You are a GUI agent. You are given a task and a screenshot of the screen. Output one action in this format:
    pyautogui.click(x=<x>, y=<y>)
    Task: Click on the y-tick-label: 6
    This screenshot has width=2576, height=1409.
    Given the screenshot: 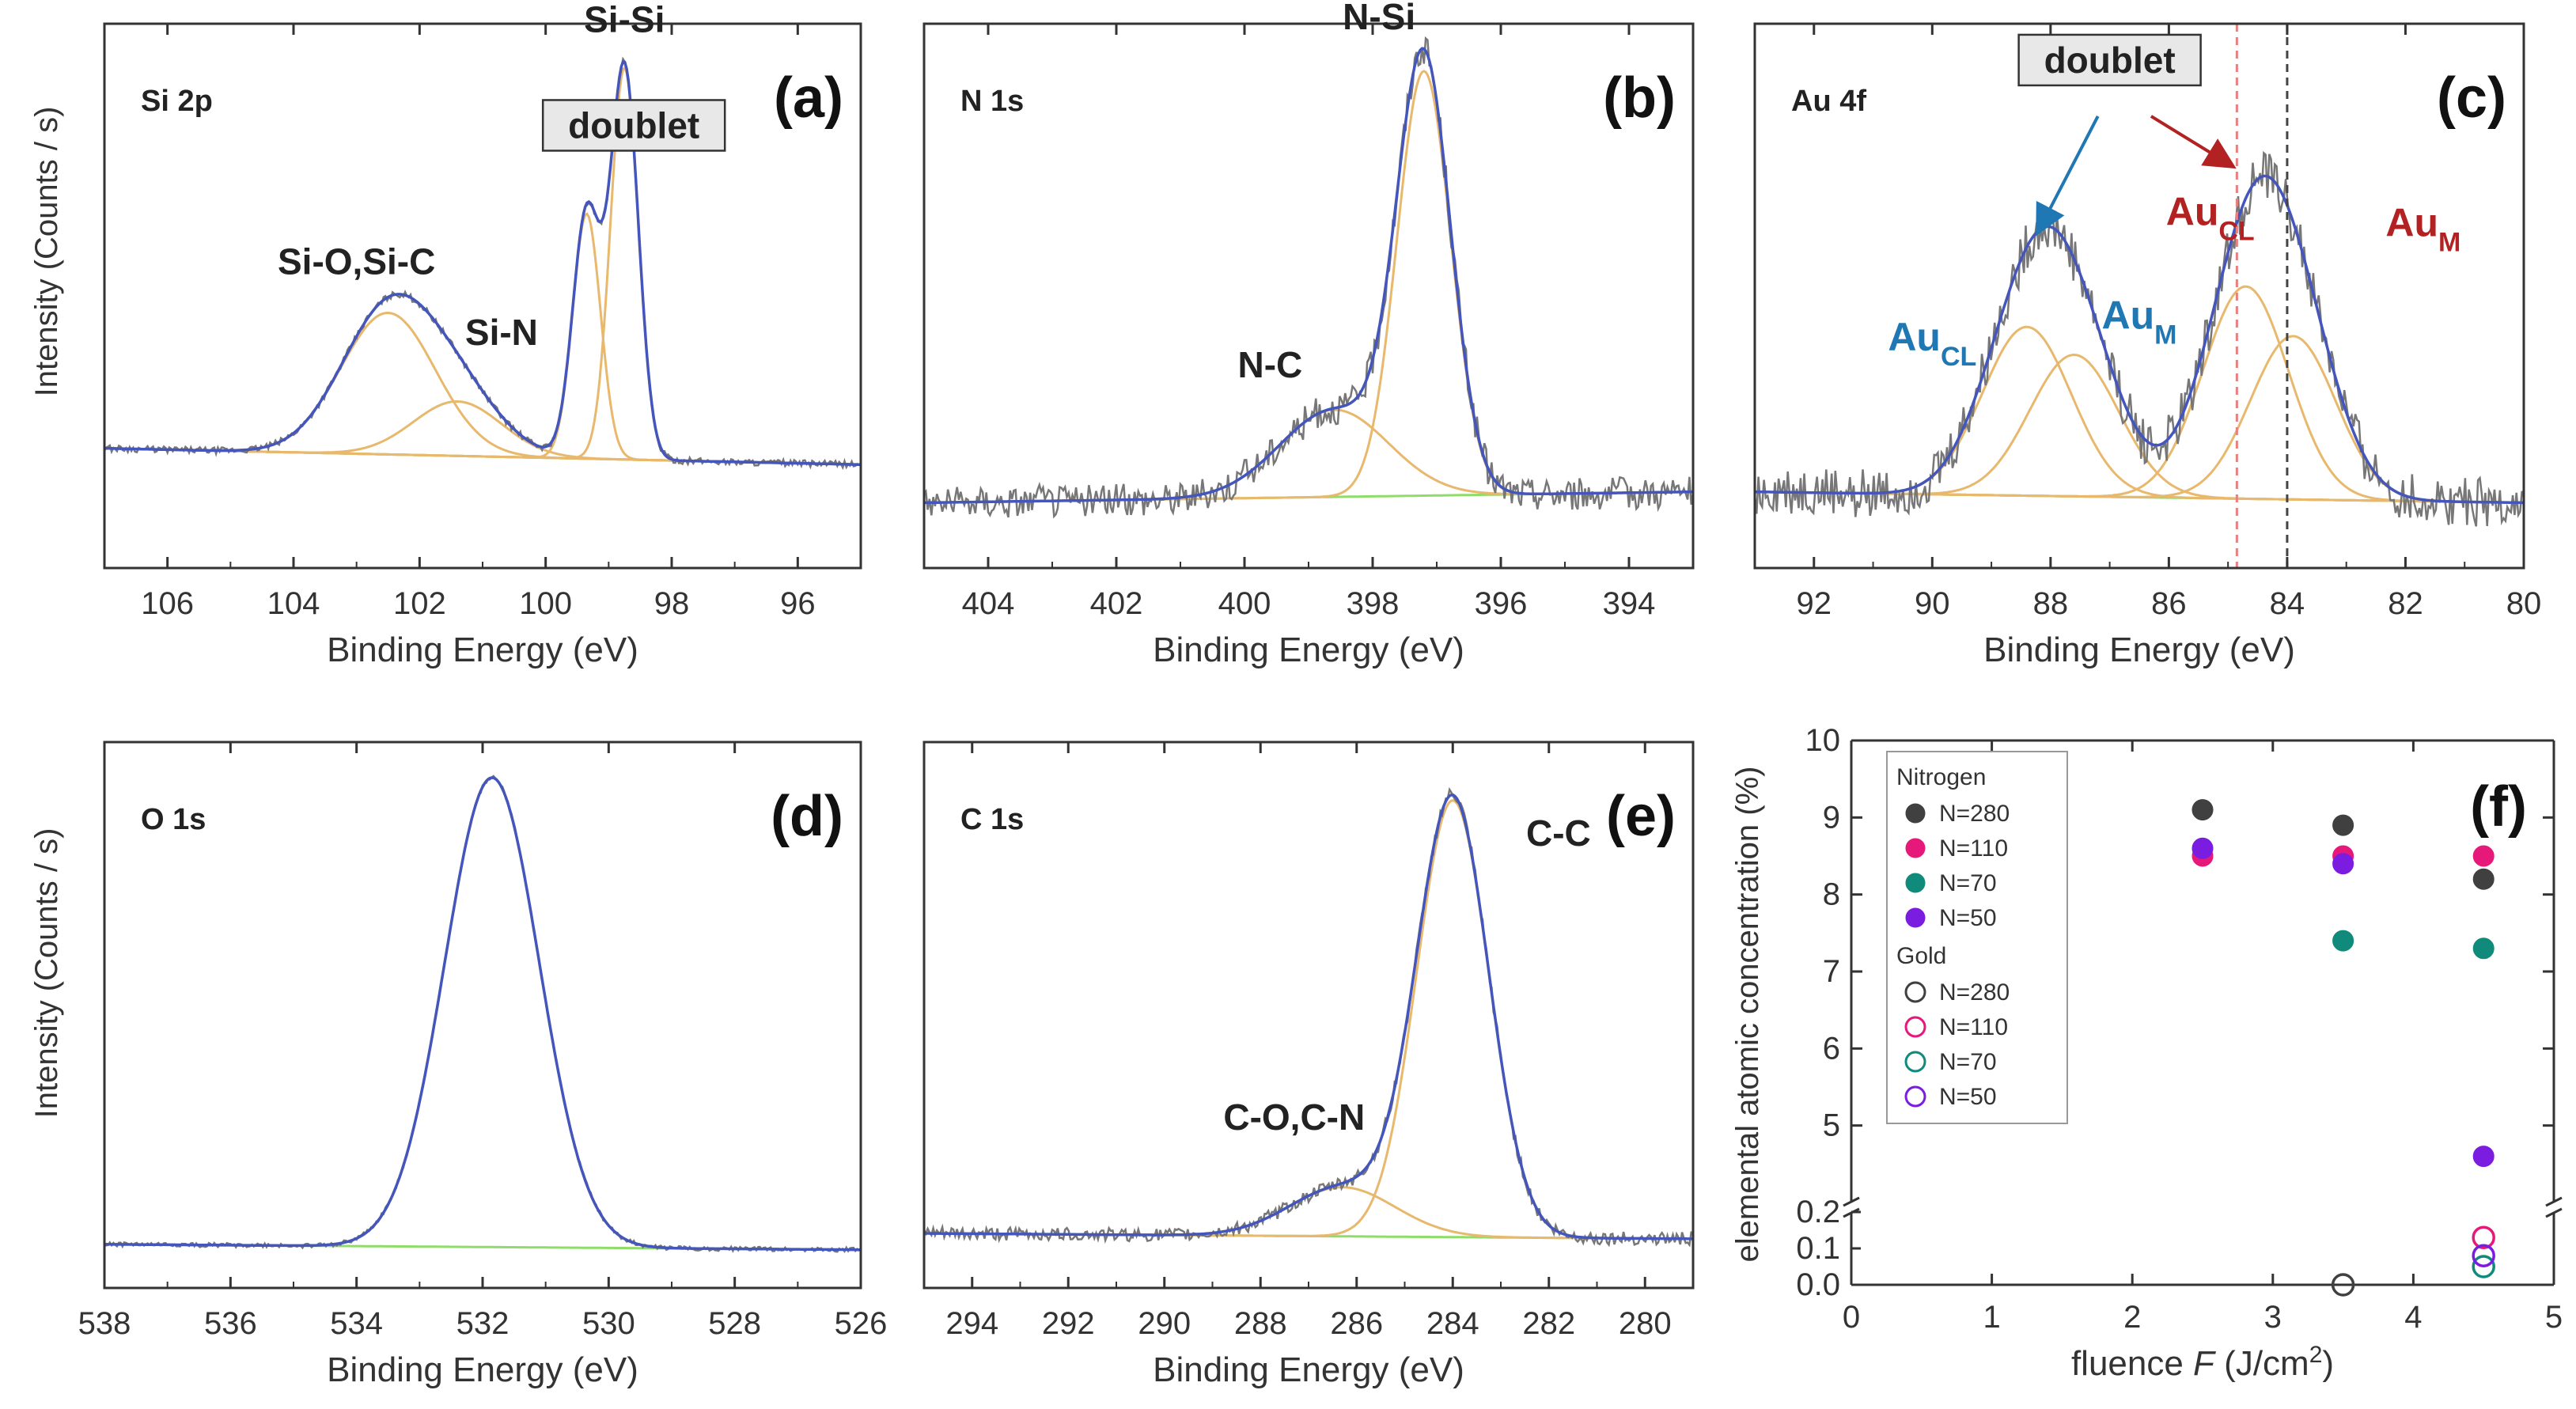 What is the action you would take?
    pyautogui.click(x=1831, y=1048)
    